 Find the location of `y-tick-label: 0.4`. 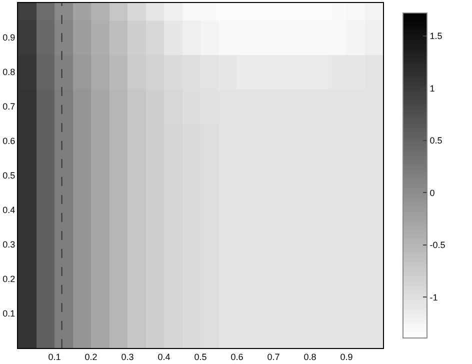

y-tick-label: 0.4 is located at coordinates (9, 210).